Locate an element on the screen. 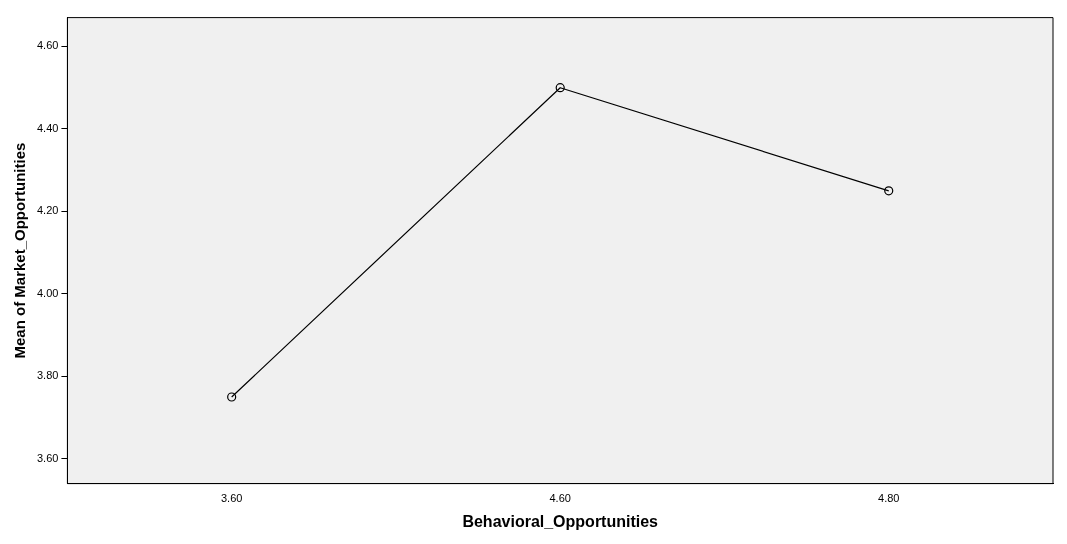  y-tick-label: 4.60 is located at coordinates (47, 45).